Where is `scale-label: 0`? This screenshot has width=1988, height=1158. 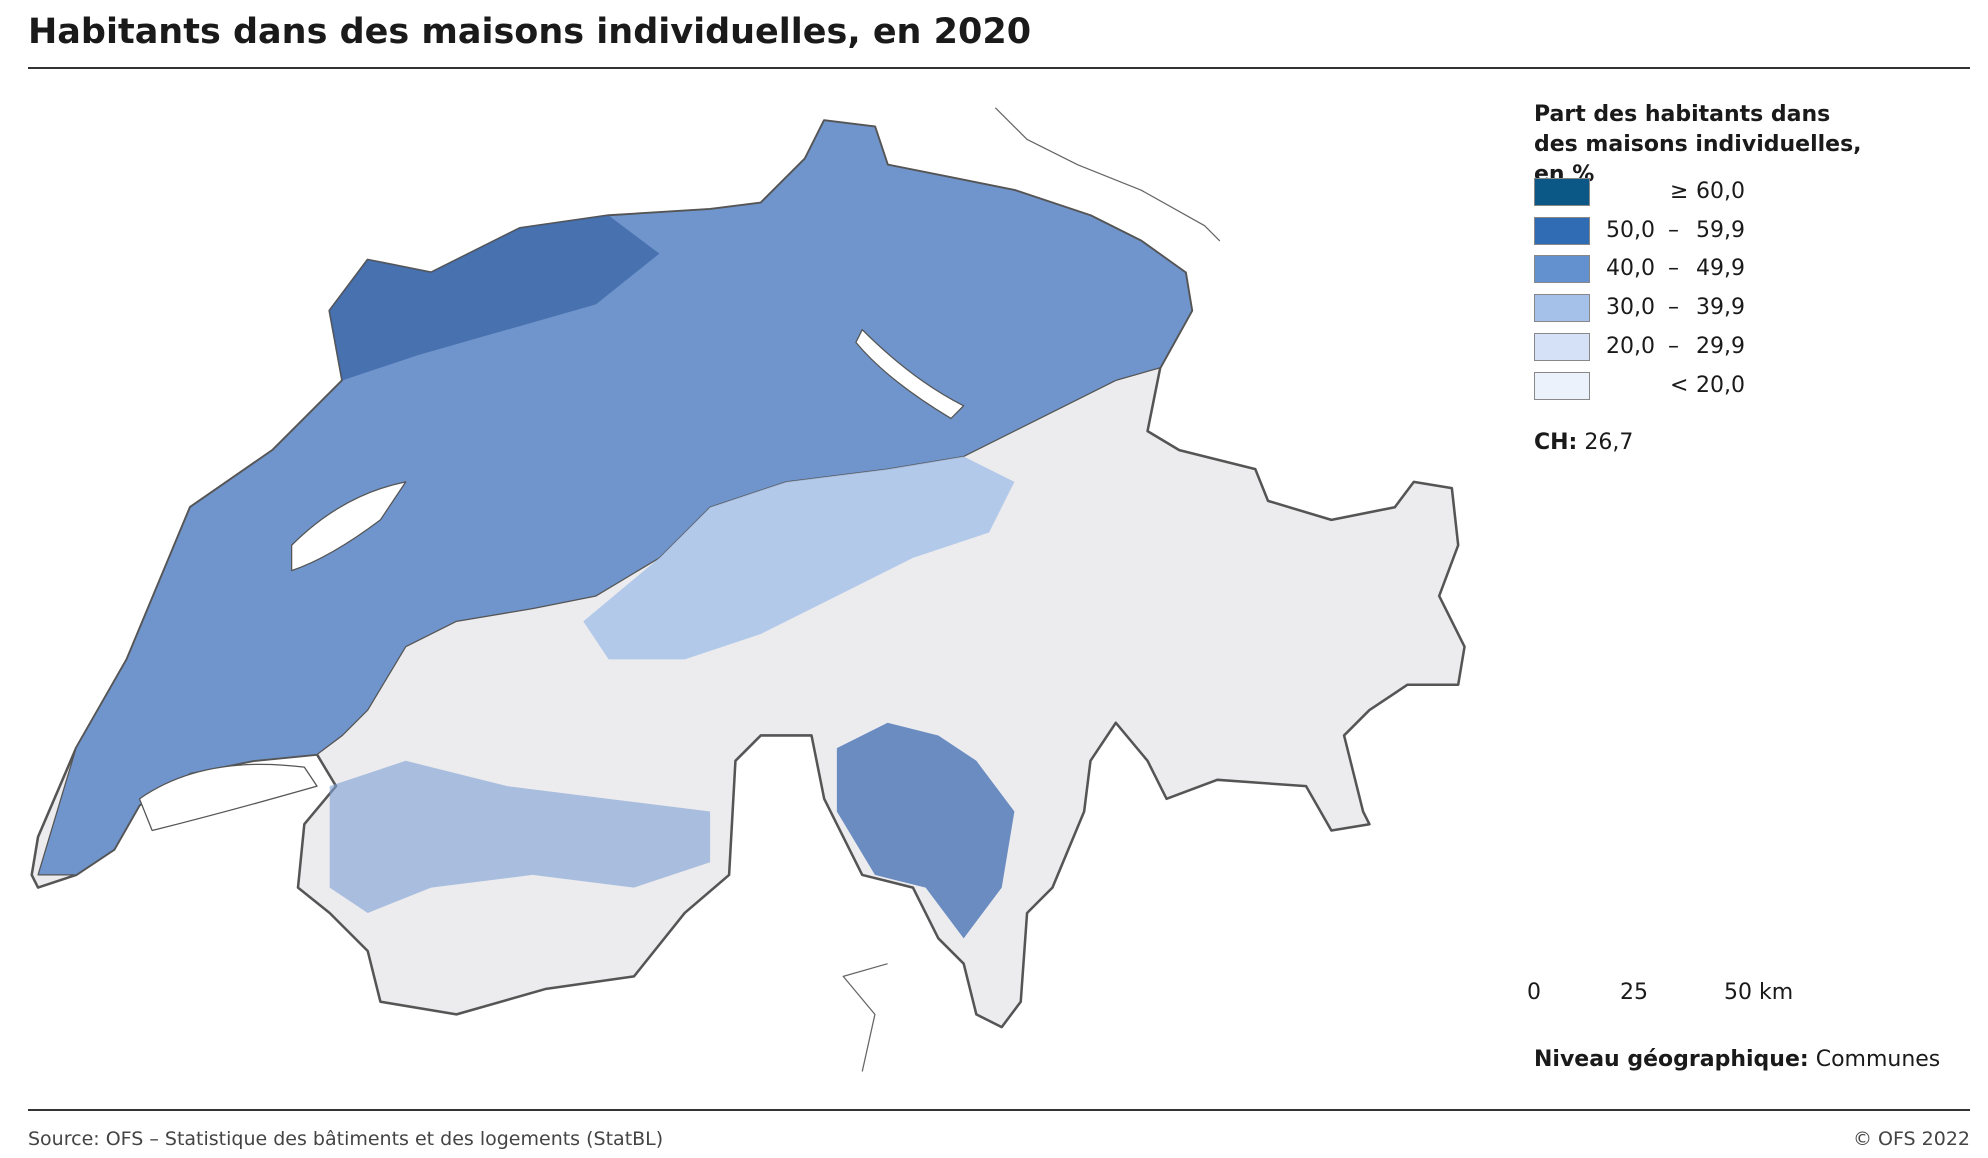
scale-label: 0 is located at coordinates (1534, 992).